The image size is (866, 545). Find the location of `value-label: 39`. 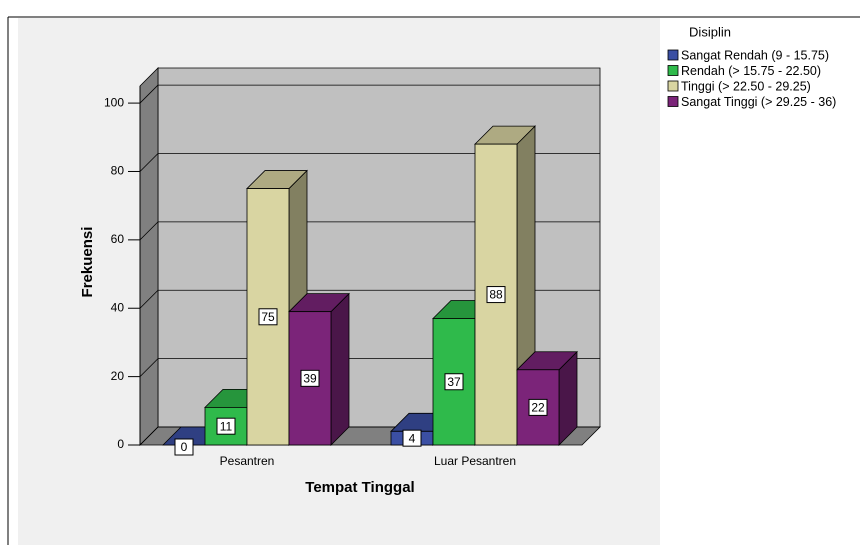

value-label: 39 is located at coordinates (310, 379).